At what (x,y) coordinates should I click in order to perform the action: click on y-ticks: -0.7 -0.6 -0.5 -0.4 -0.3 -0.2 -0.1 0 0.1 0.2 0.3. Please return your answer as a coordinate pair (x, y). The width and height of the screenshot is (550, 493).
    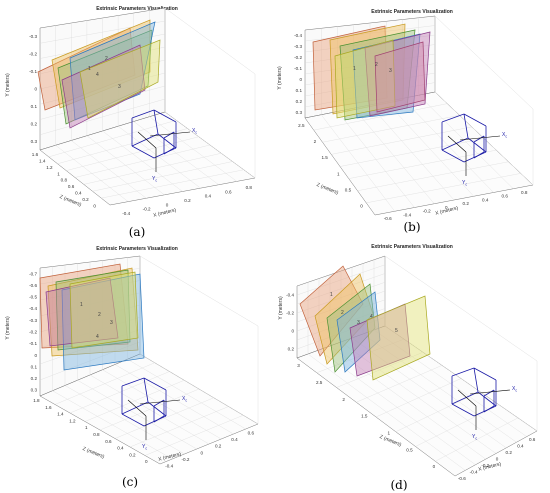
    Looking at the image, I should click on (33, 331).